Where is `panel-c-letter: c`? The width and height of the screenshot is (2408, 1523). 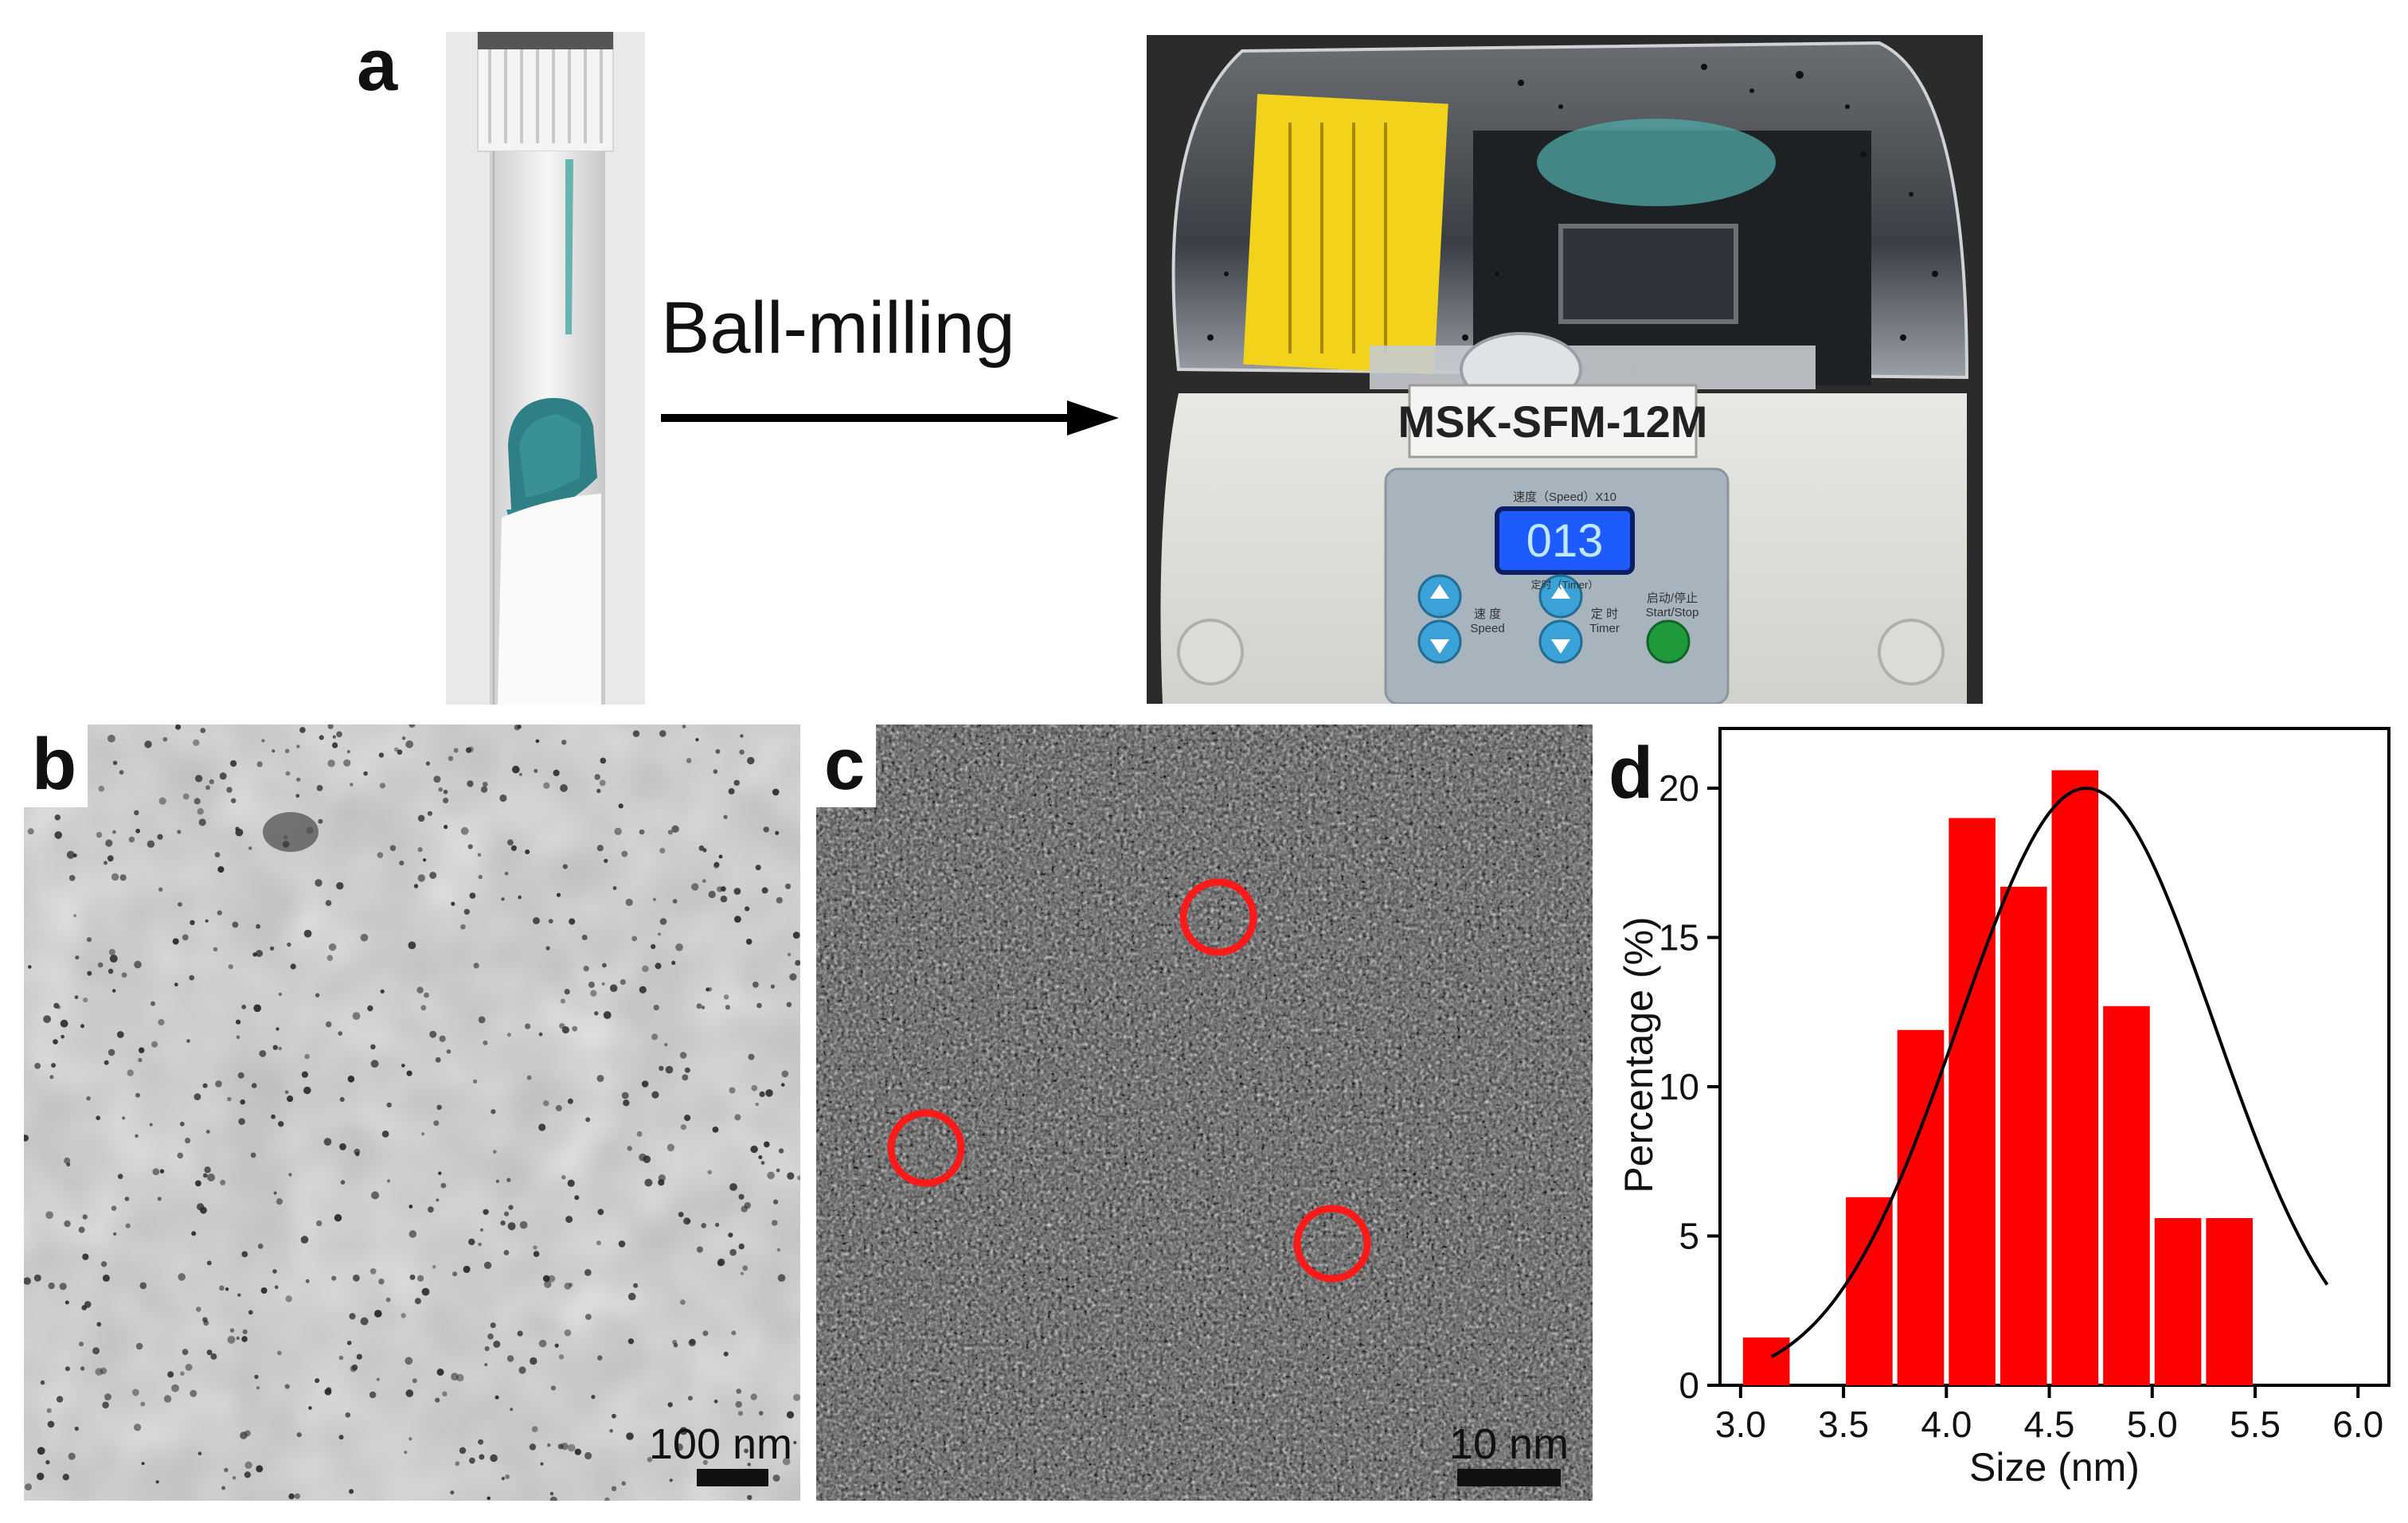
panel-c-letter: c is located at coordinates (846, 765).